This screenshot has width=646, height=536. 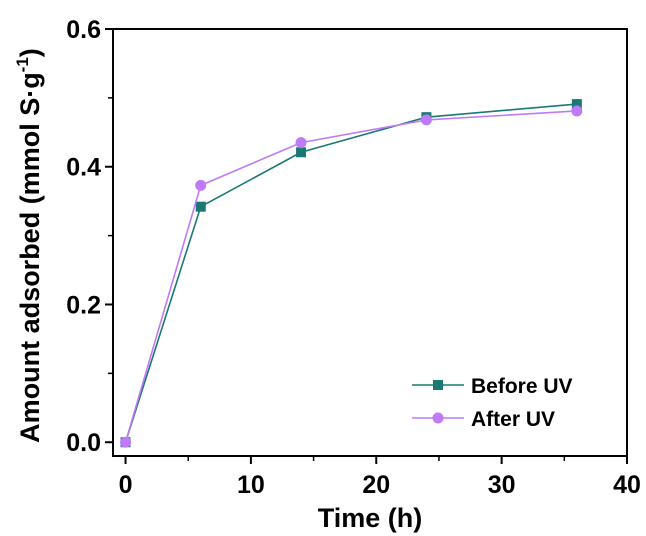 What do you see at coordinates (502, 485) in the screenshot?
I see `x-tick-label: 30` at bounding box center [502, 485].